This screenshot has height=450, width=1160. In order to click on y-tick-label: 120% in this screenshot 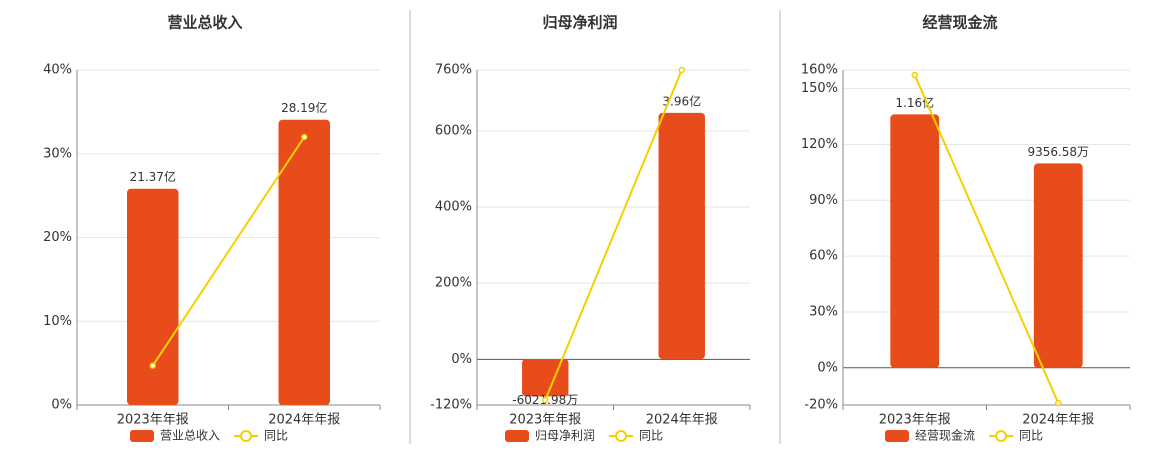, I will do `click(819, 144)`.